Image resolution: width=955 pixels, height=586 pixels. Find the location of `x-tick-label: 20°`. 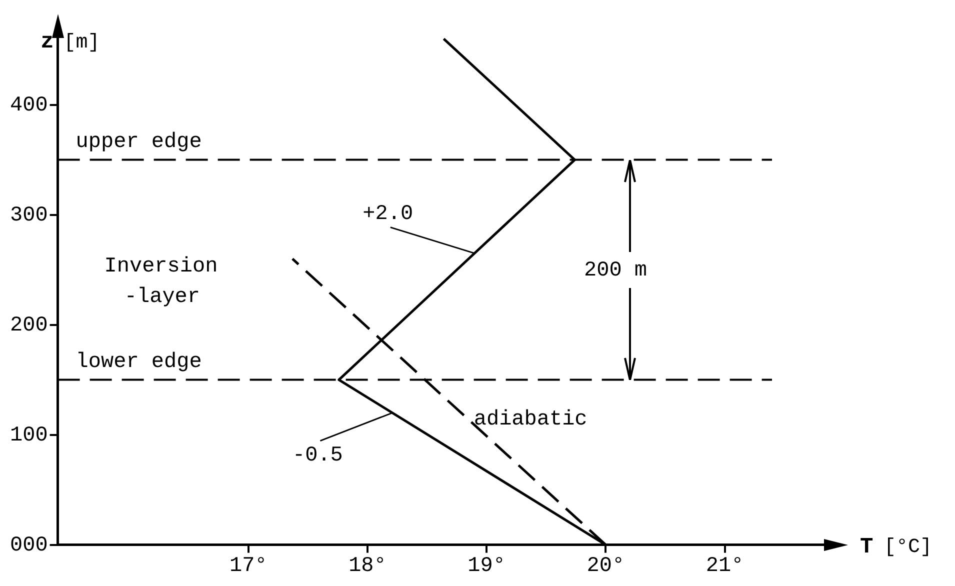

x-tick-label: 20° is located at coordinates (605, 566).